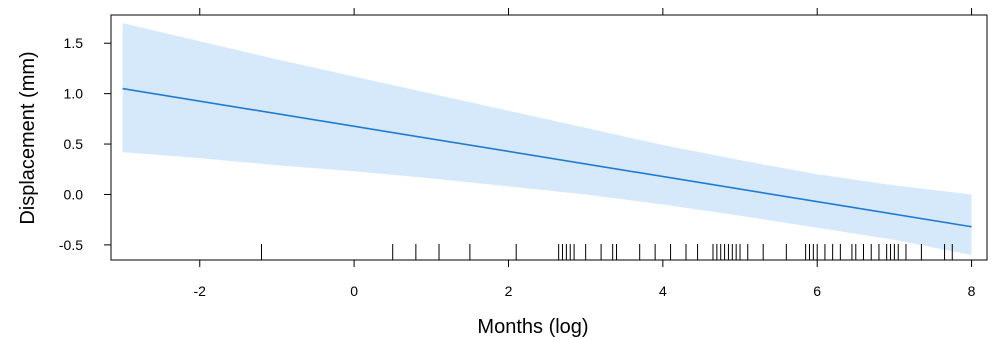  Describe the element at coordinates (200, 291) in the screenshot. I see `x-tick-label: -2` at that location.